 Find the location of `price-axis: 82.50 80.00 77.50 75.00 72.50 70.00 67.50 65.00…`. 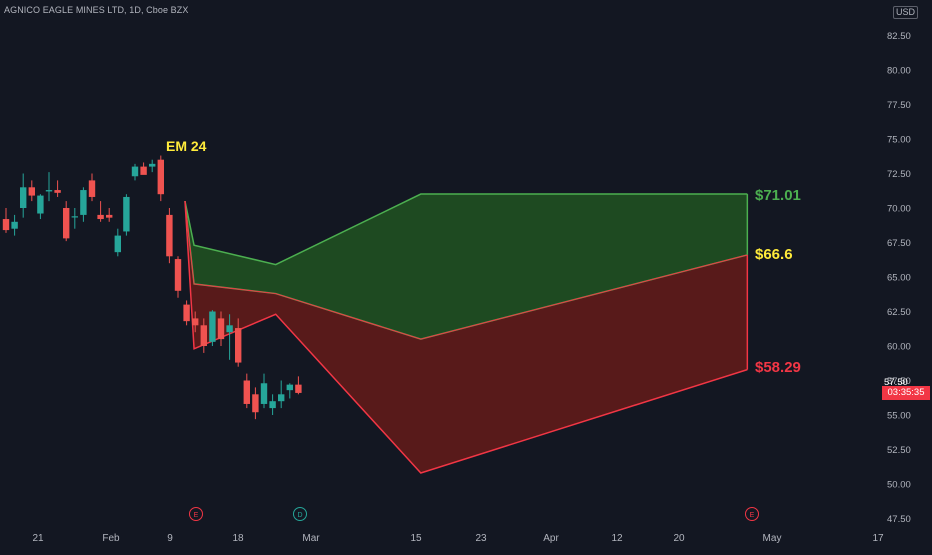

price-axis: 82.50 80.00 77.50 75.00 72.50 70.00 67.50 65.00… is located at coordinates (897, 278).